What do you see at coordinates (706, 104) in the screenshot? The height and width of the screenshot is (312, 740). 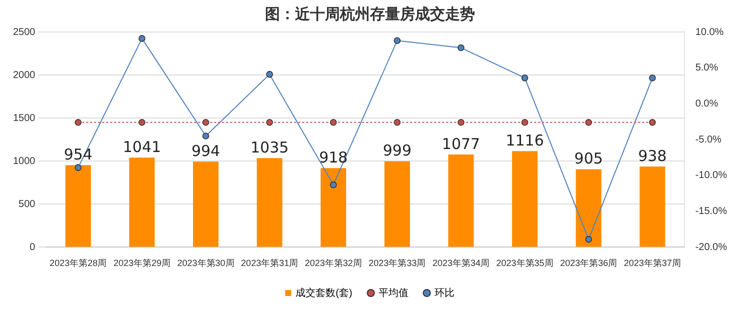 I see `y2-tick-label: 0.0%` at bounding box center [706, 104].